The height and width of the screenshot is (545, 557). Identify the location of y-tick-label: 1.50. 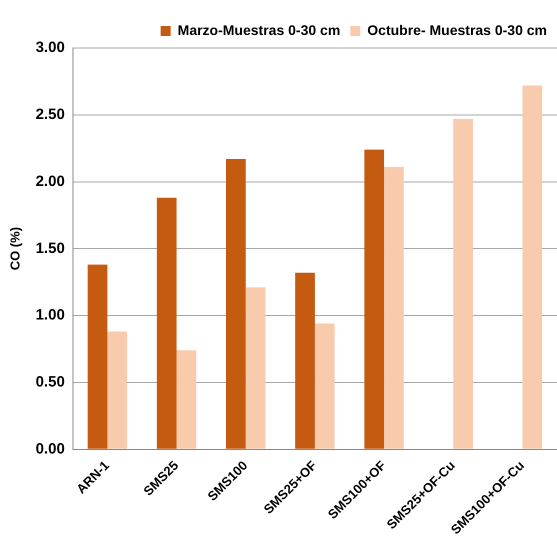
(50, 248).